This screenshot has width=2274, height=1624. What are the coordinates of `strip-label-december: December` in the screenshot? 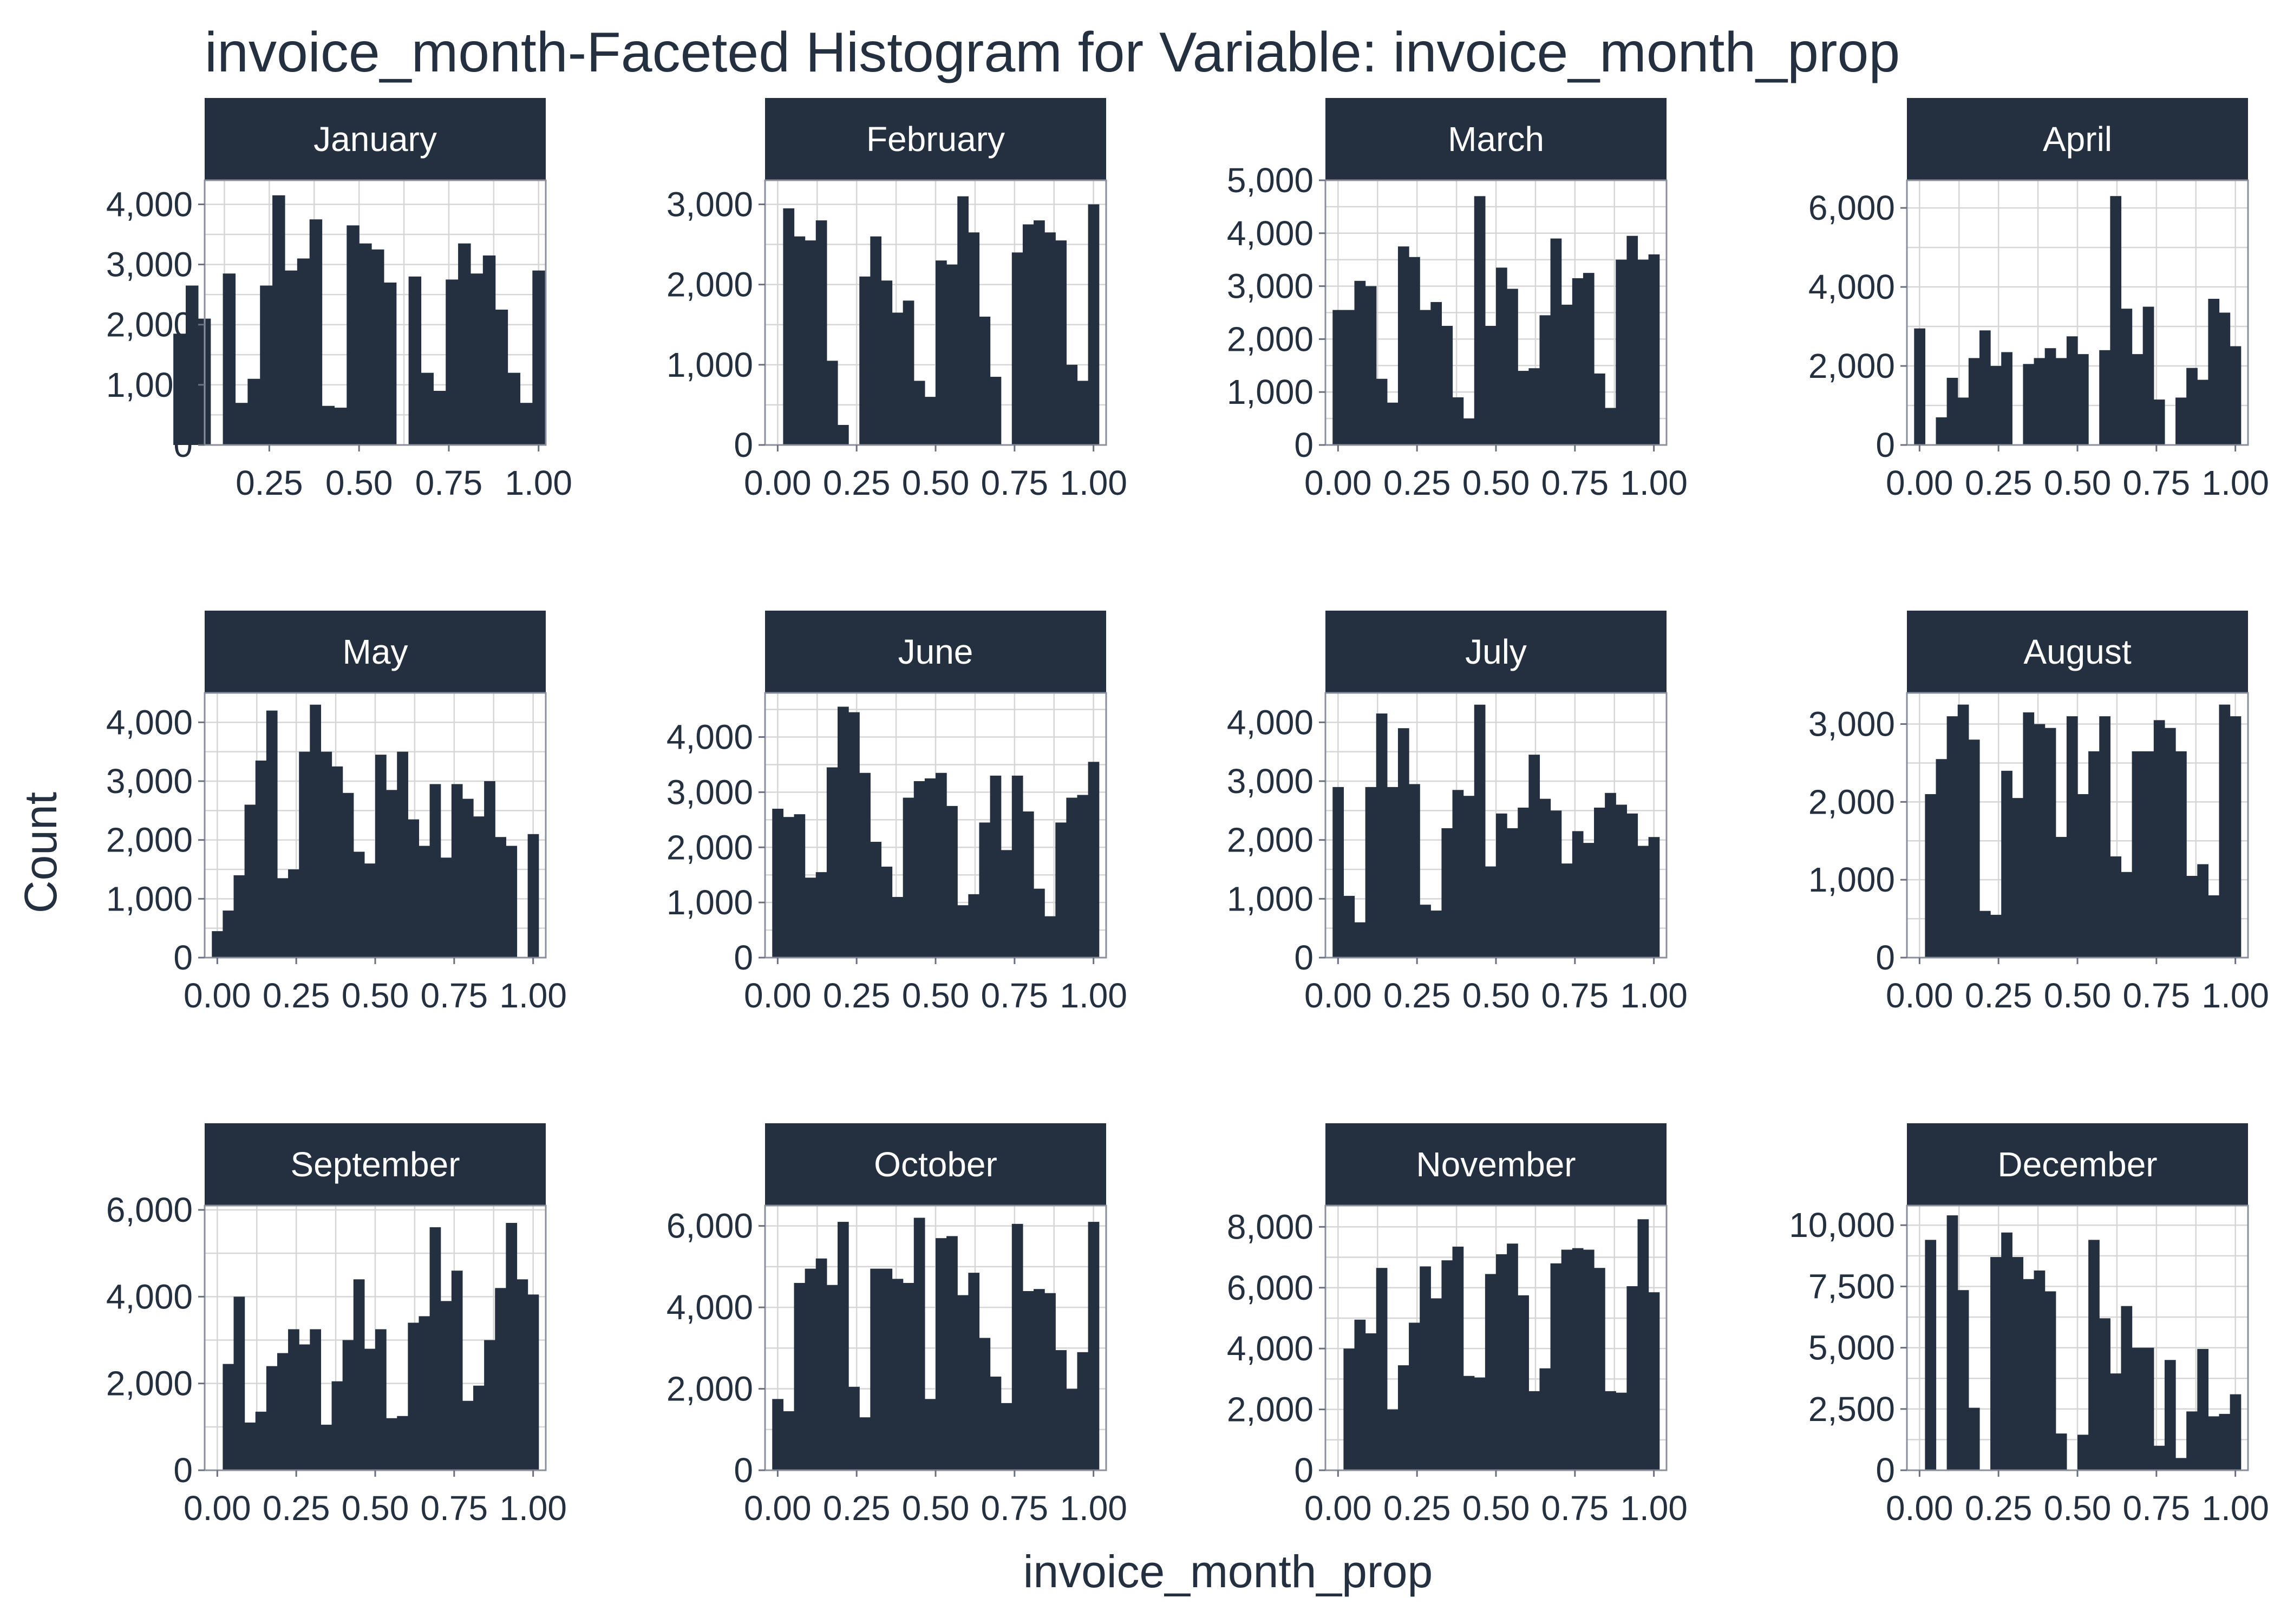 It's located at (2077, 1164).